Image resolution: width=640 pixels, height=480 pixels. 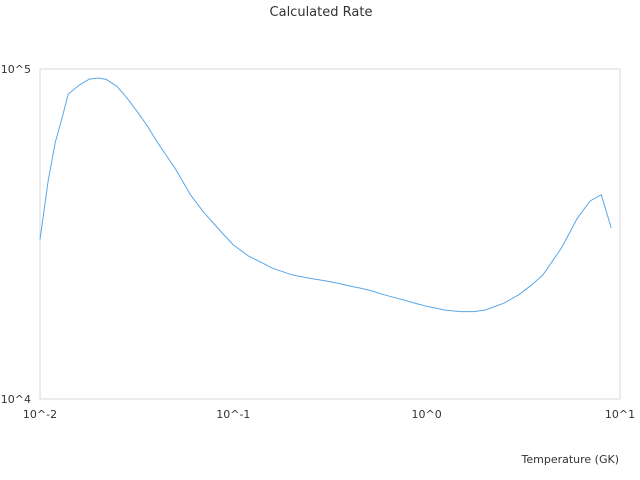 What do you see at coordinates (620, 414) in the screenshot?
I see `x-tick-label: 10^1` at bounding box center [620, 414].